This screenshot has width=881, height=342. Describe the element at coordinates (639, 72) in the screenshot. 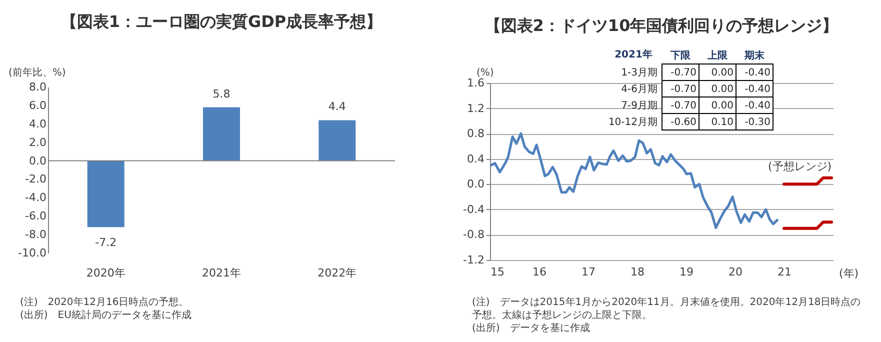

I see `y-tick-label: 1-3月期` at that location.